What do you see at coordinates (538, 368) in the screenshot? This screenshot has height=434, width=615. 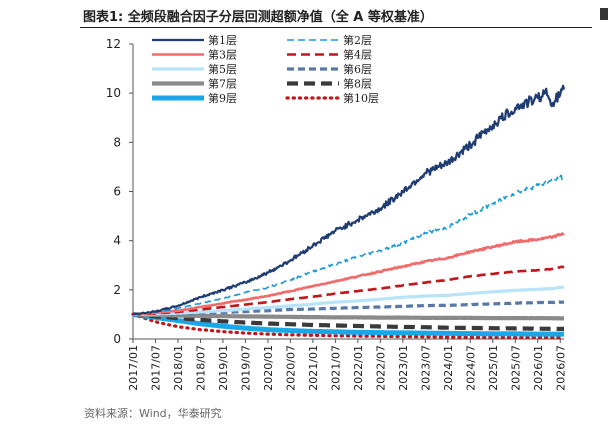 I see `x-tick-label: 2026/01` at bounding box center [538, 368].